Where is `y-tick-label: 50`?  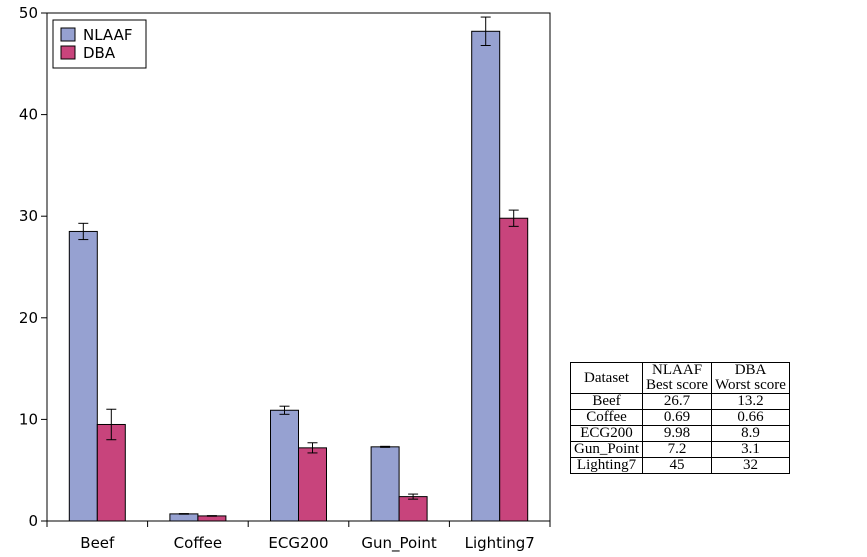
y-tick-label: 50 is located at coordinates (28, 13).